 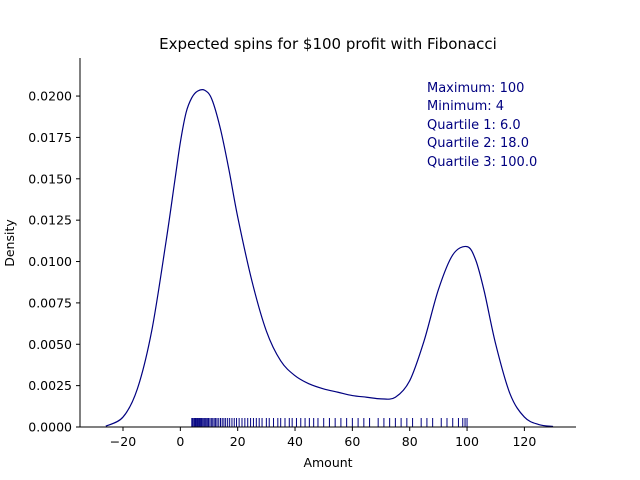 What do you see at coordinates (50, 385) in the screenshot?
I see `y-tick-label: 0.0025` at bounding box center [50, 385].